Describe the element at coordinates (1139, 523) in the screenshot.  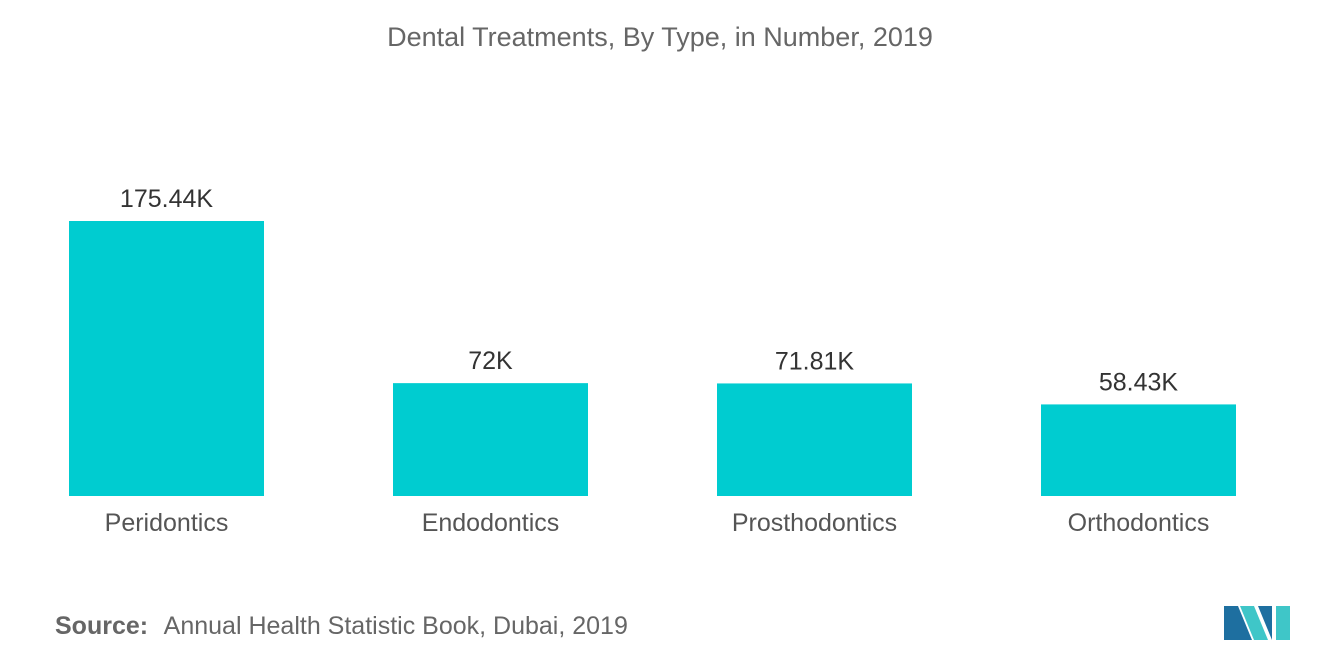
I see `category-label-orthodontics: Orthodontics` at that location.